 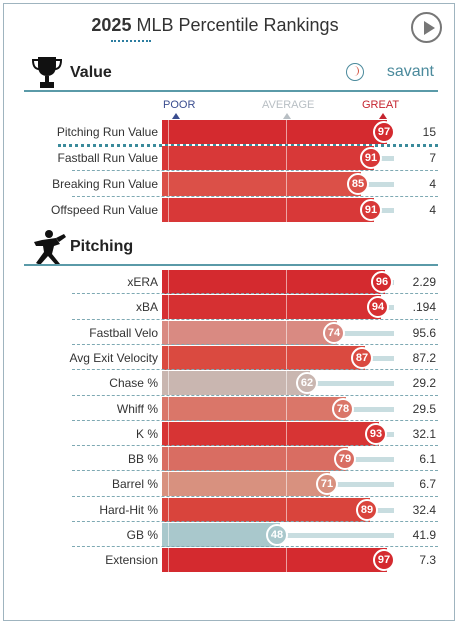 I want to click on percentile-badge: 79, so click(x=345, y=459).